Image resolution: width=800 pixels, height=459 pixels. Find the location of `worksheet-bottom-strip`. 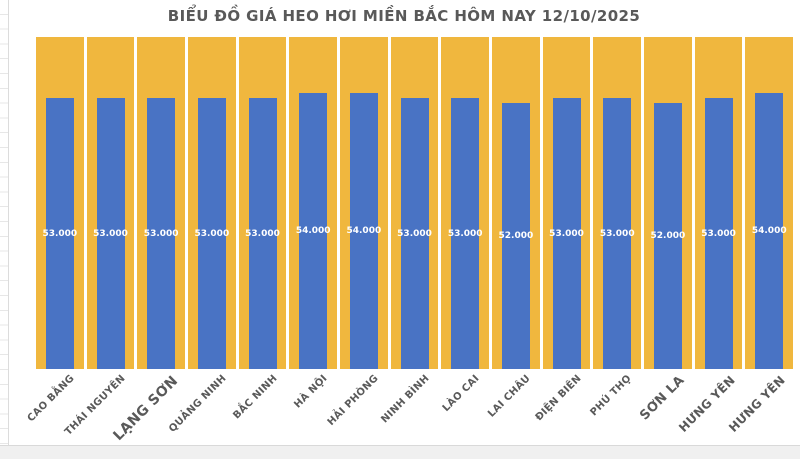

worksheet-bottom-strip is located at coordinates (400, 452).